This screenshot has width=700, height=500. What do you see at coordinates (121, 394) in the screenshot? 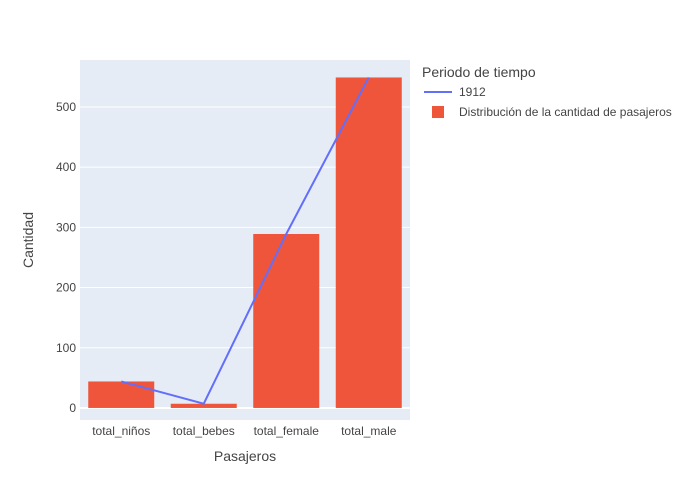
I see `bar-total_niños` at bounding box center [121, 394].